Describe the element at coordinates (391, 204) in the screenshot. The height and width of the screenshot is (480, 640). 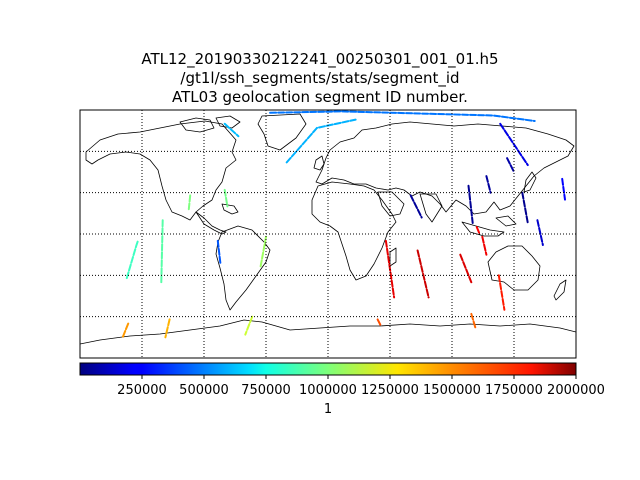
I see `coastline-arabia` at that location.